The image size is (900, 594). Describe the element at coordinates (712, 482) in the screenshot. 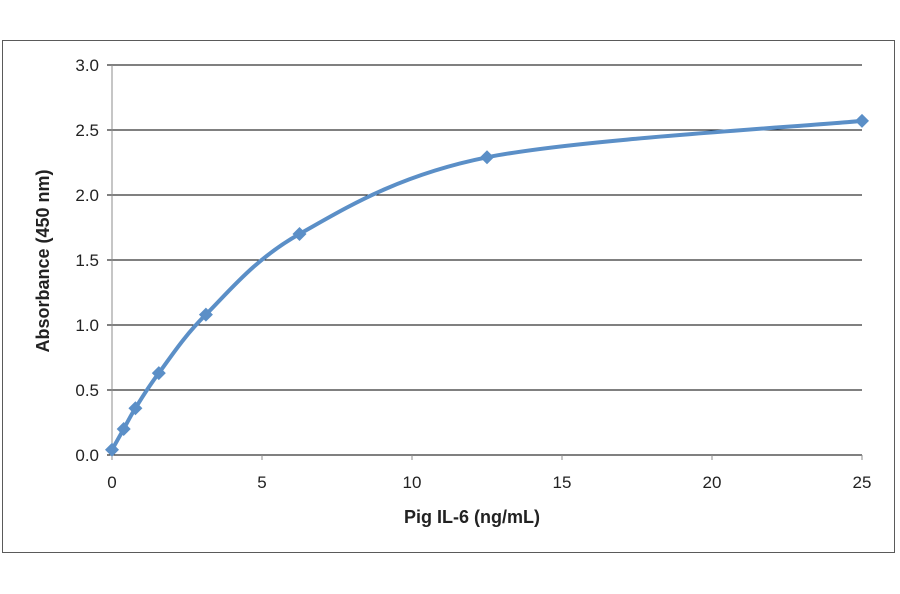

I see `x-tick-label: 20` at that location.